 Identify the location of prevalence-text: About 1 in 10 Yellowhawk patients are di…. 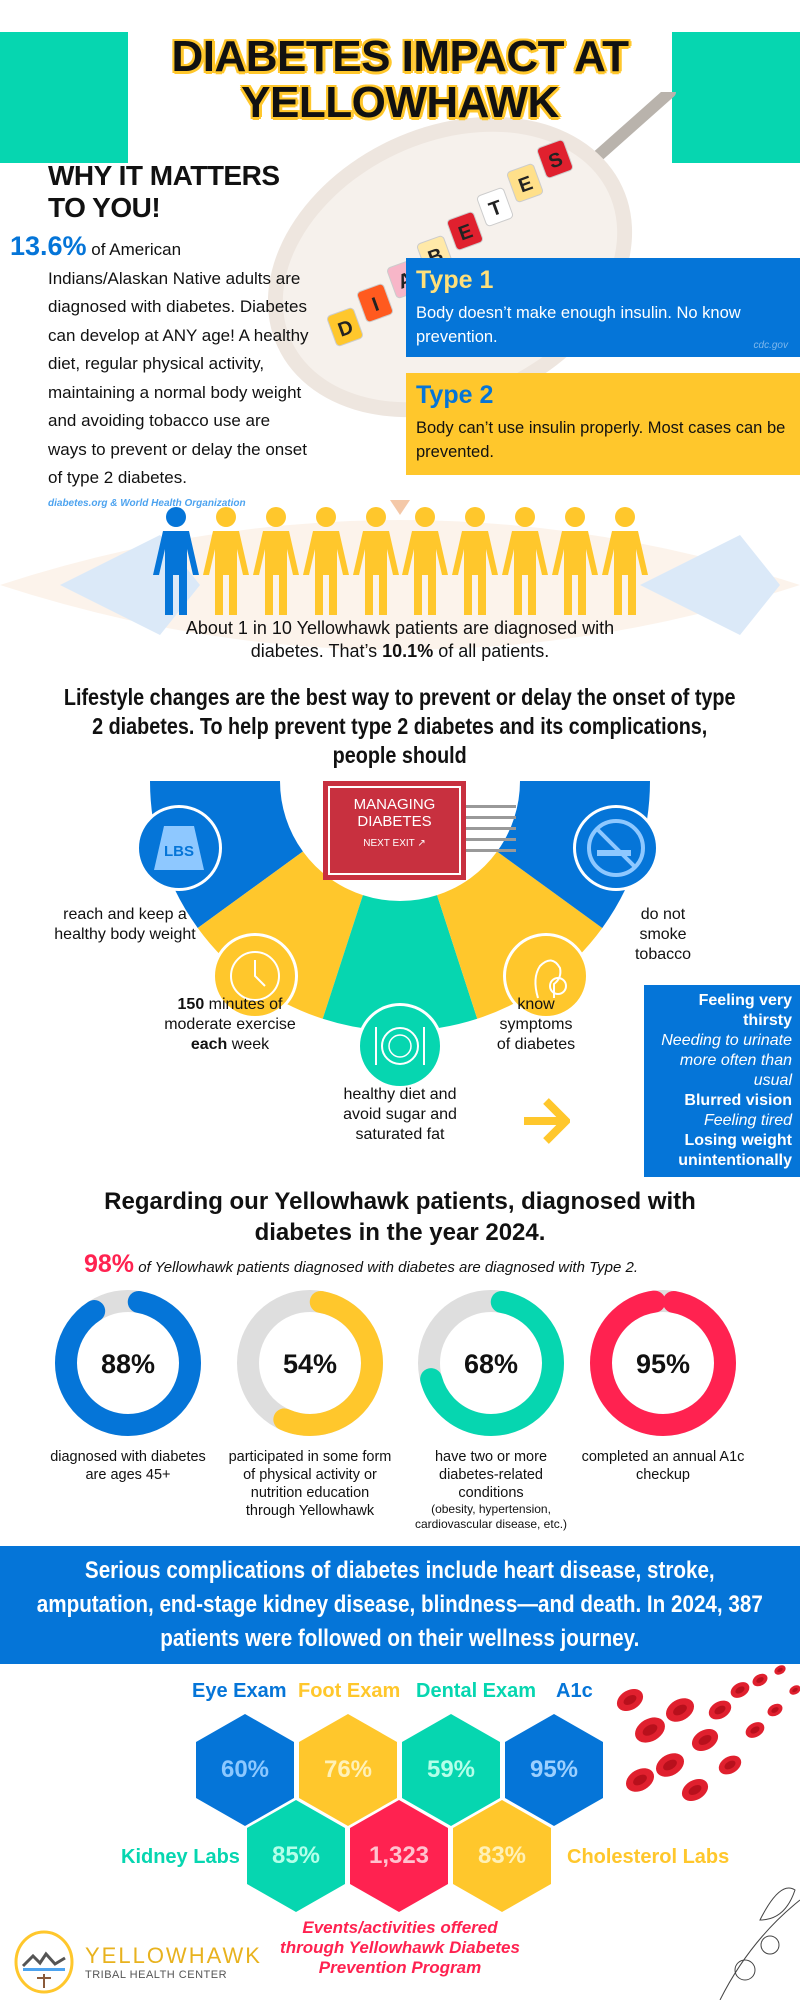
(400, 639).